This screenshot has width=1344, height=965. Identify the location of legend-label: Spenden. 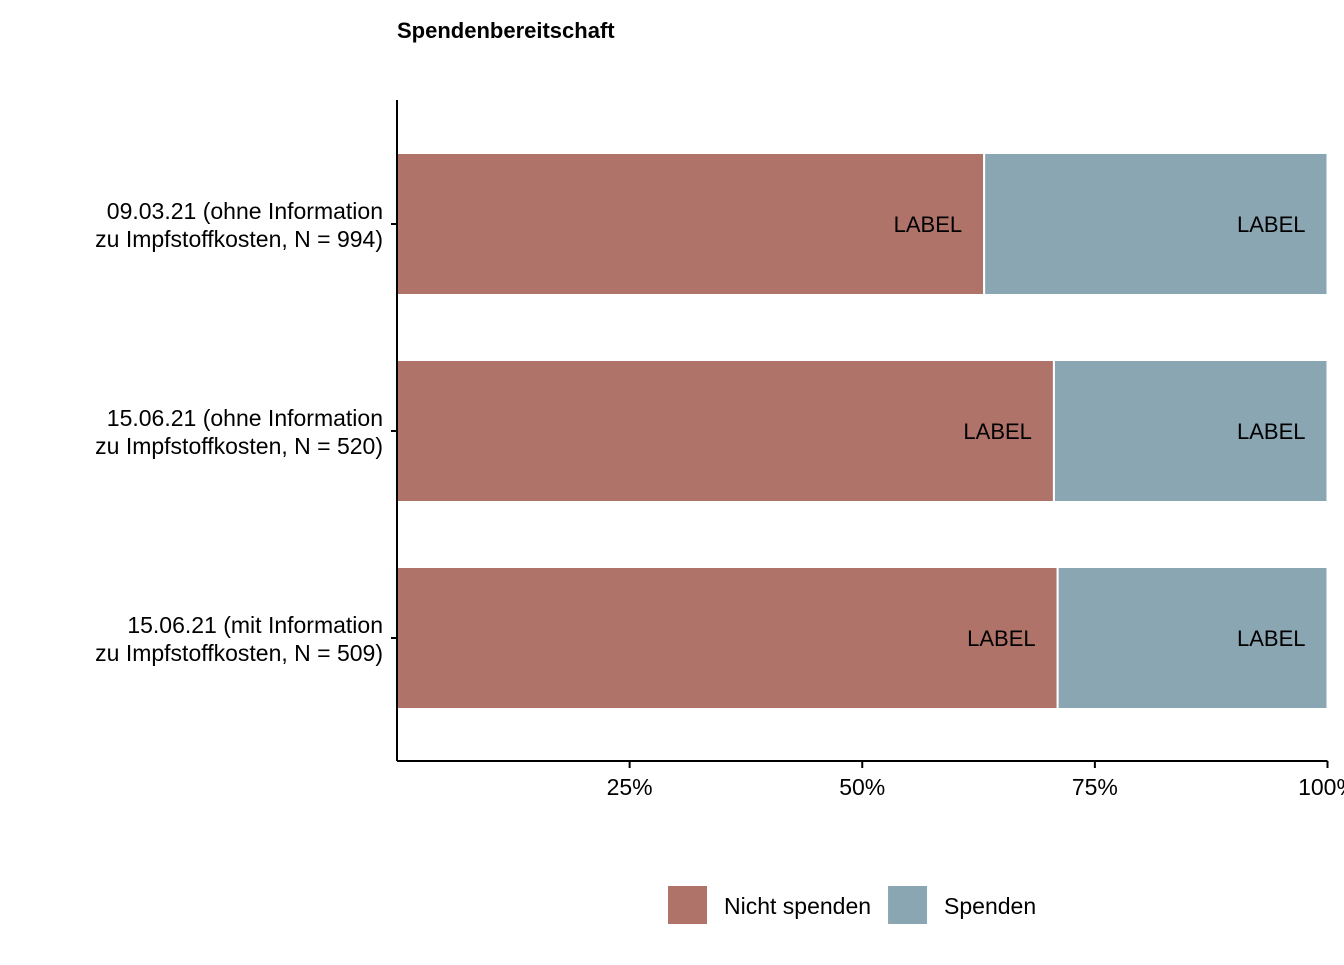
(990, 906).